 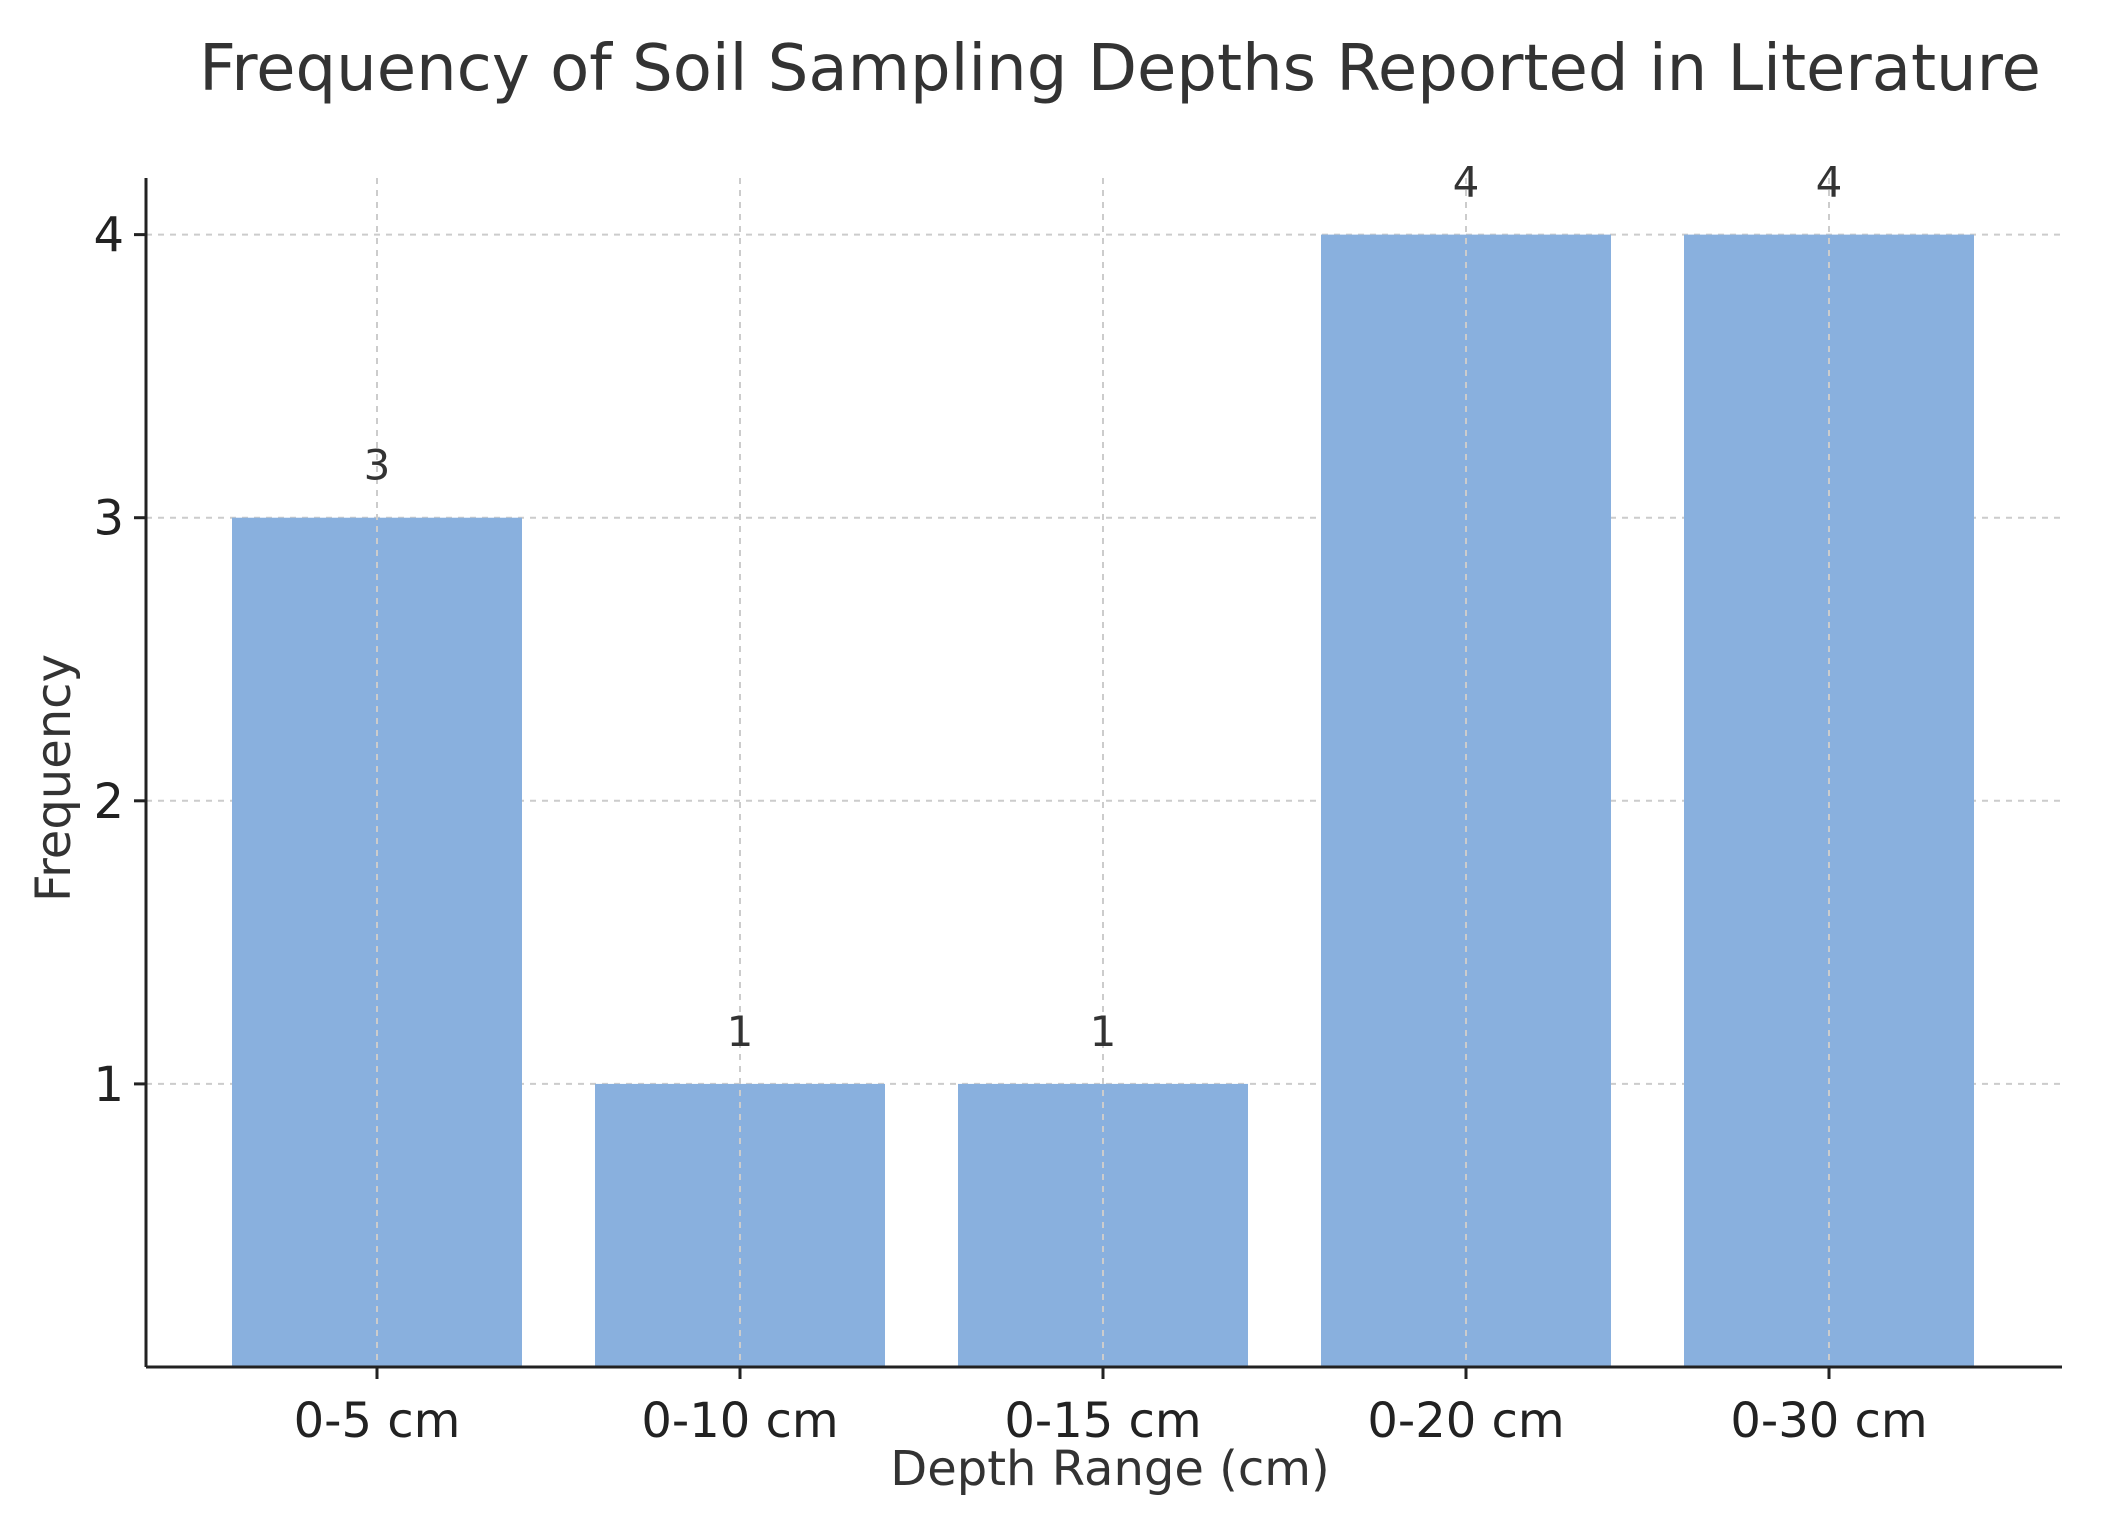 I want to click on y-axis-label: Frequency, so click(x=54, y=778).